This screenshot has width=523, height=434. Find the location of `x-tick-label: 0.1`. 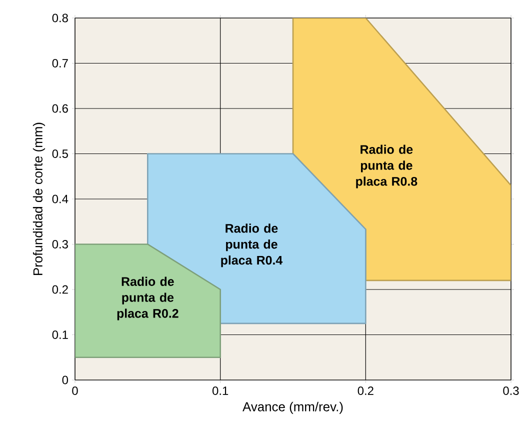

x-tick-label: 0.1 is located at coordinates (220, 390).